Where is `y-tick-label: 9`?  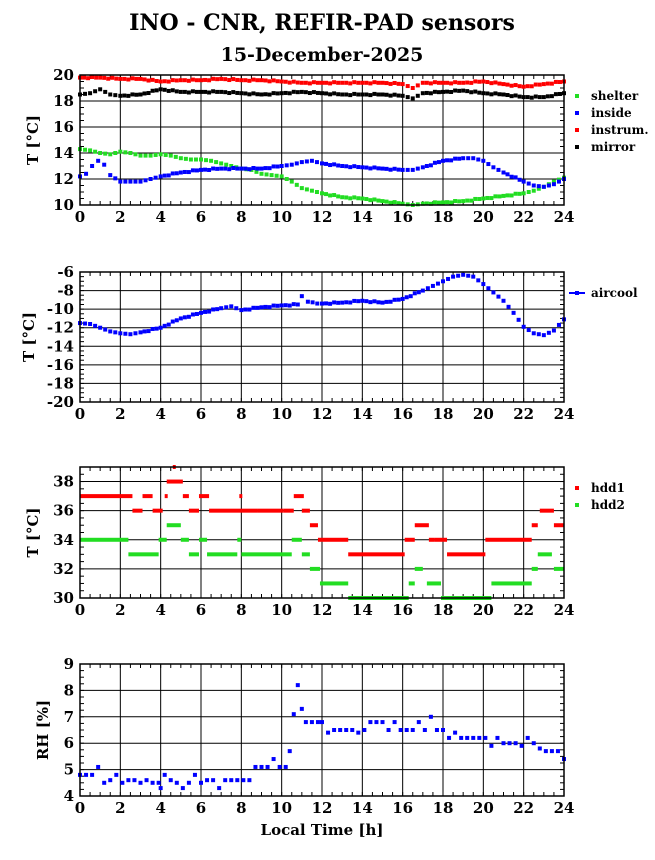
y-tick-label: 9 is located at coordinates (69, 664).